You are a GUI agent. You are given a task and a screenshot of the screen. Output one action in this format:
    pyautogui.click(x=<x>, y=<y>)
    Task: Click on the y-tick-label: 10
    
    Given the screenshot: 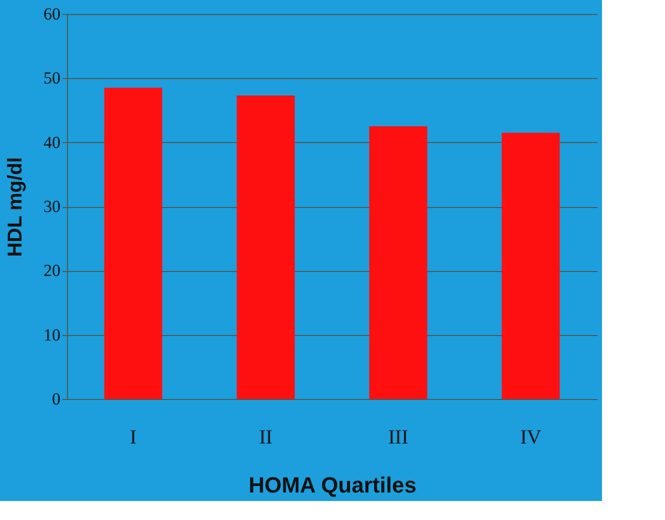 What is the action you would take?
    pyautogui.click(x=52, y=334)
    